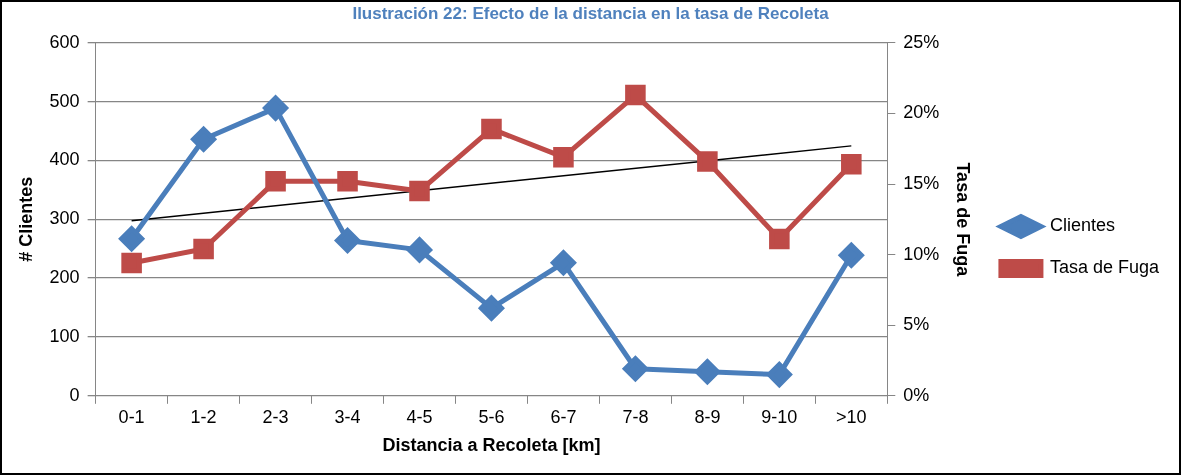 The height and width of the screenshot is (475, 1181). I want to click on x-tick-label: 4-5, so click(419, 416).